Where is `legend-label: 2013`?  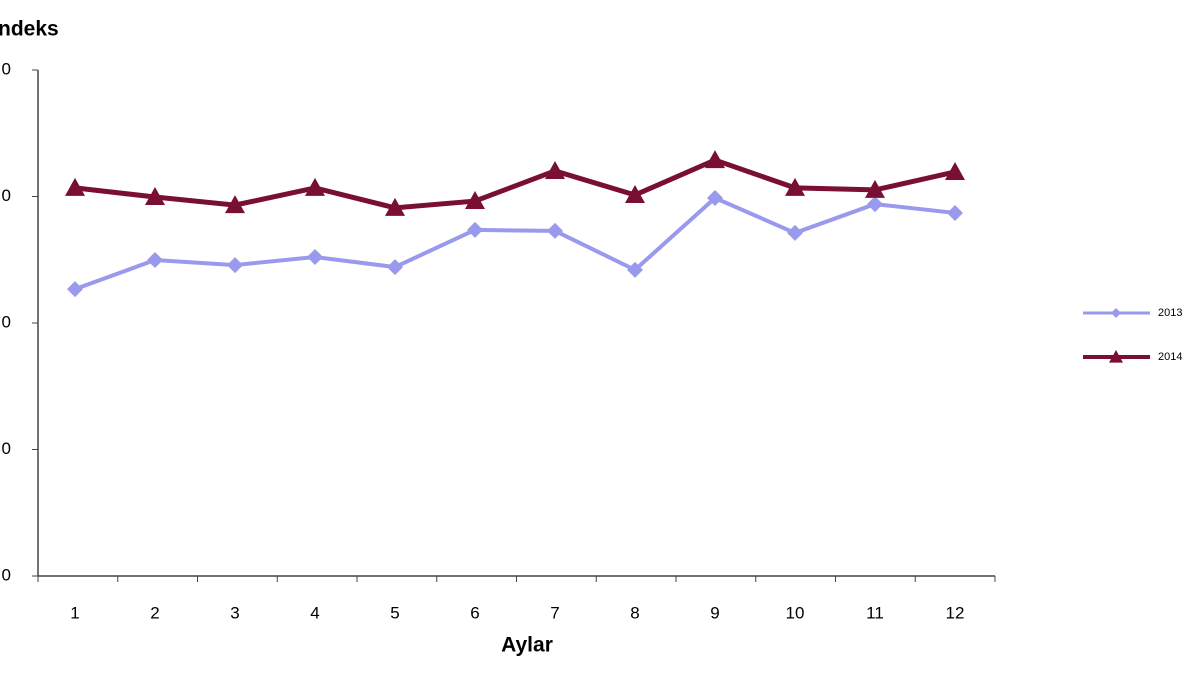
legend-label: 2013 is located at coordinates (1170, 313).